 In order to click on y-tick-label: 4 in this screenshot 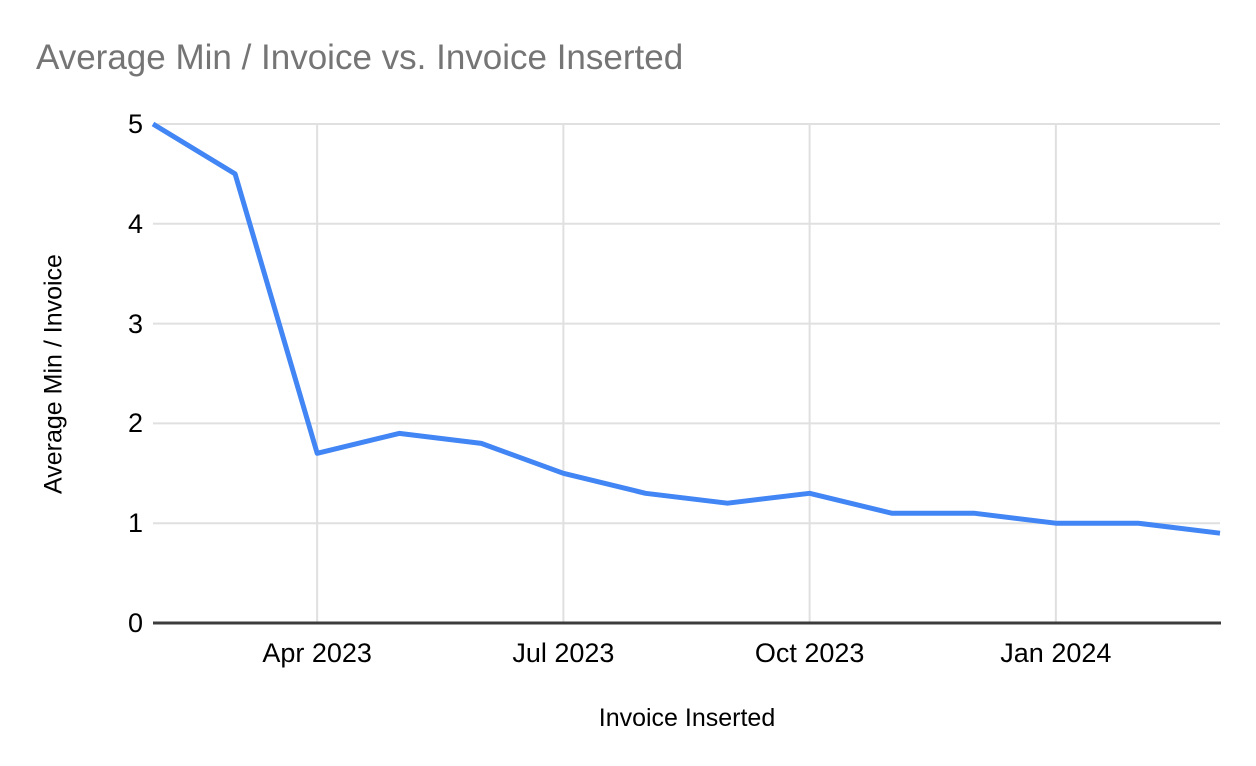, I will do `click(135, 223)`.